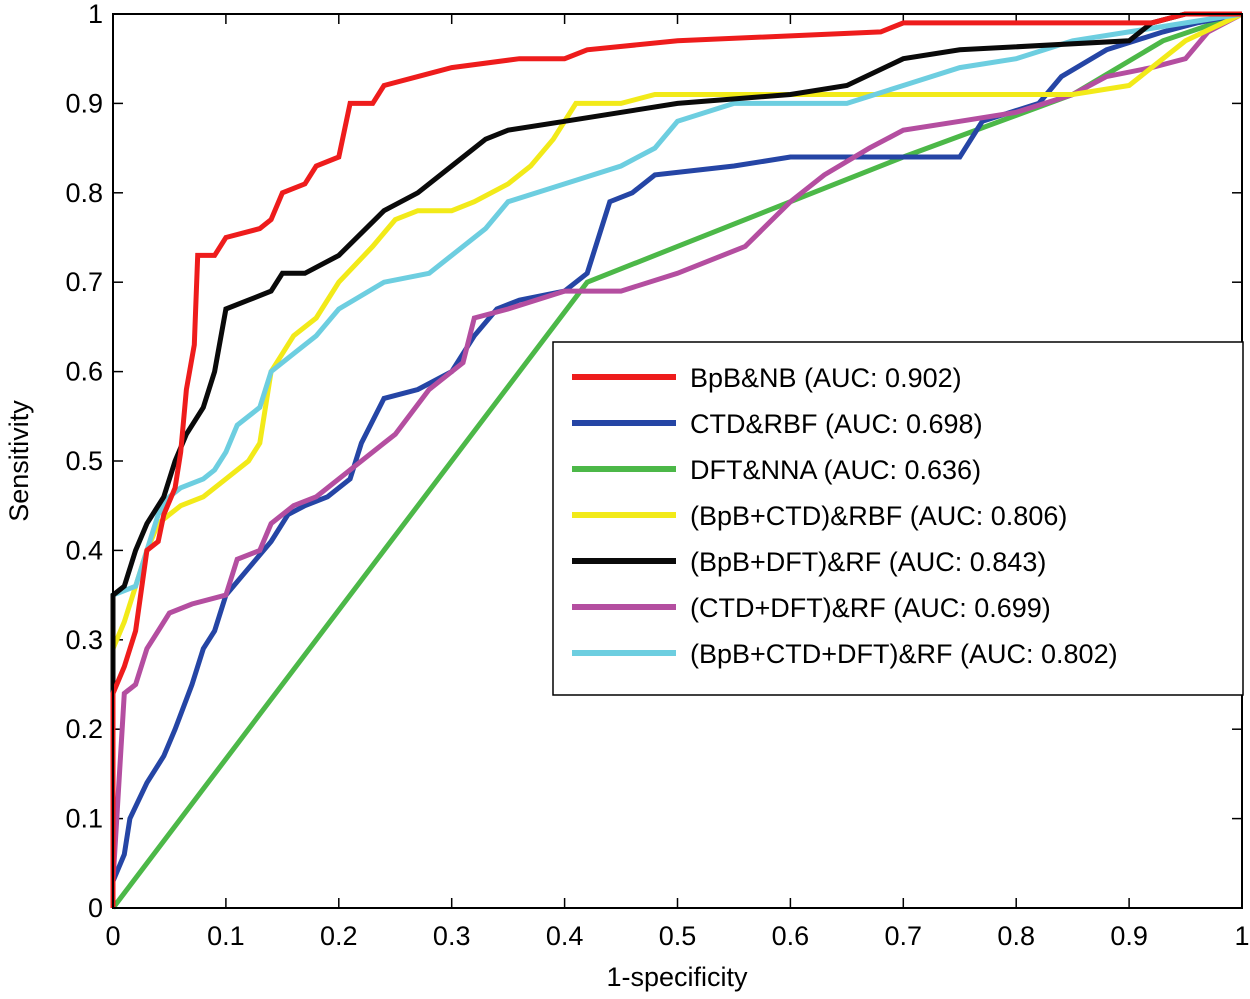 Image resolution: width=1250 pixels, height=999 pixels. What do you see at coordinates (84, 461) in the screenshot?
I see `y-tick-label: 0.5` at bounding box center [84, 461].